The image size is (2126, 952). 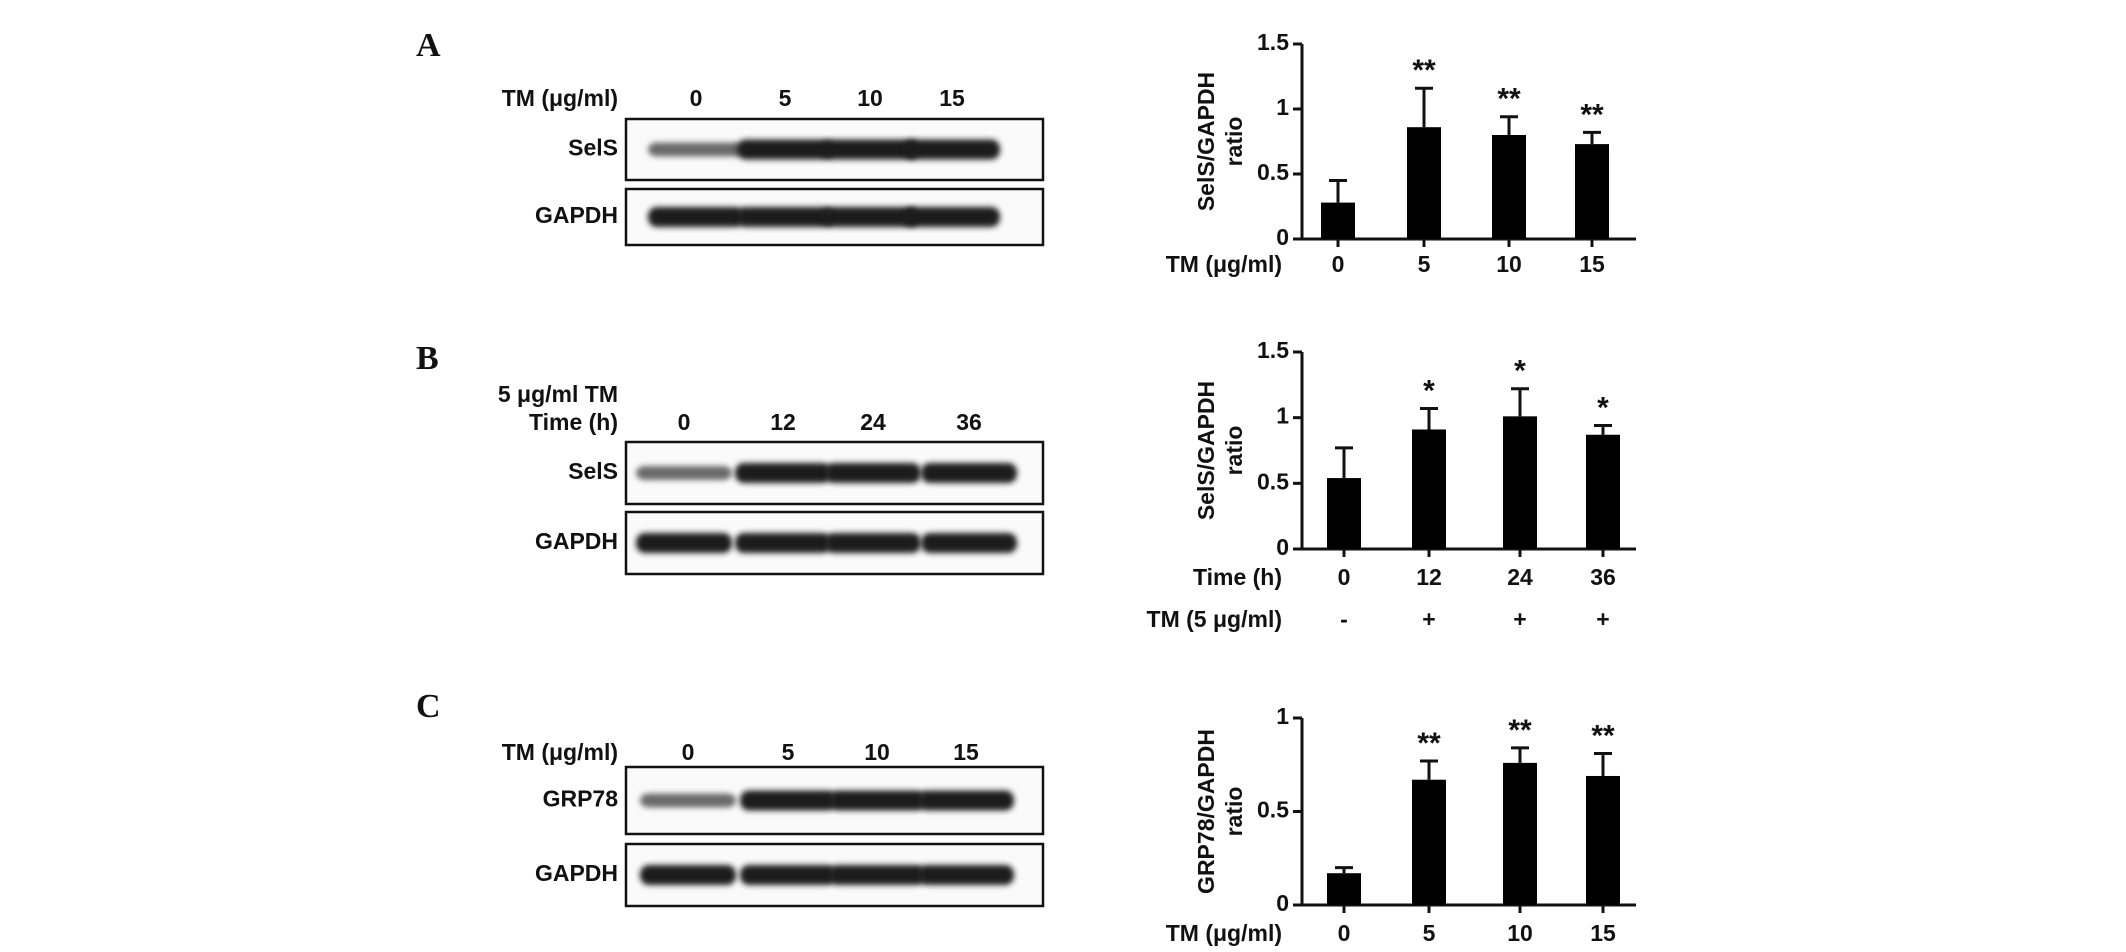 What do you see at coordinates (581, 799) in the screenshot?
I see `row-label: GRP78` at bounding box center [581, 799].